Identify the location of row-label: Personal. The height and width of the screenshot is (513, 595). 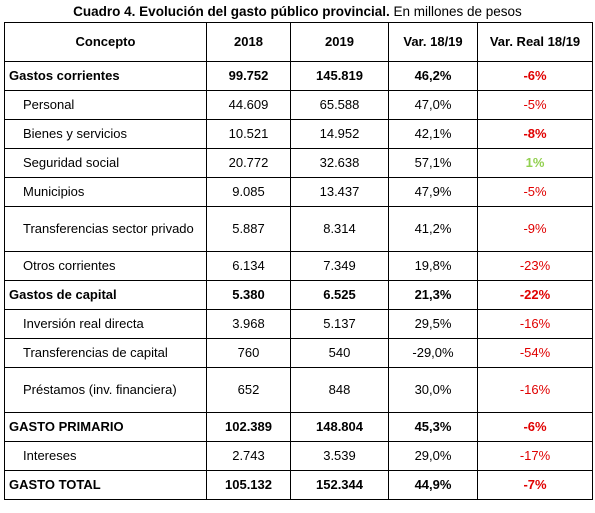
(105, 105).